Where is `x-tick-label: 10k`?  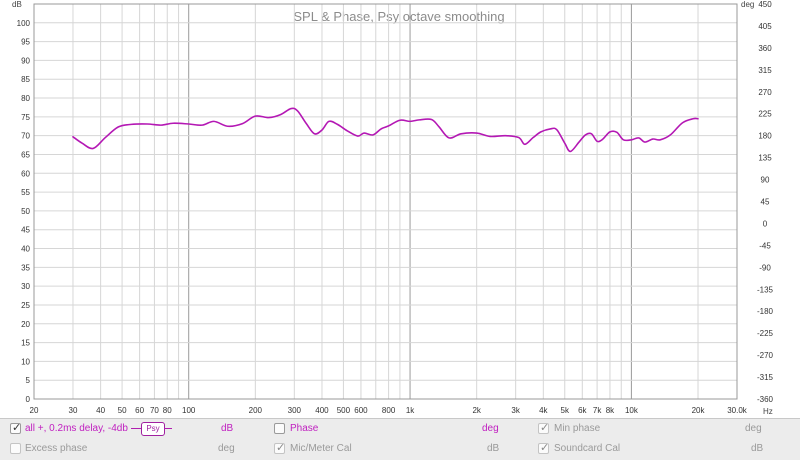 x-tick-label: 10k is located at coordinates (632, 410).